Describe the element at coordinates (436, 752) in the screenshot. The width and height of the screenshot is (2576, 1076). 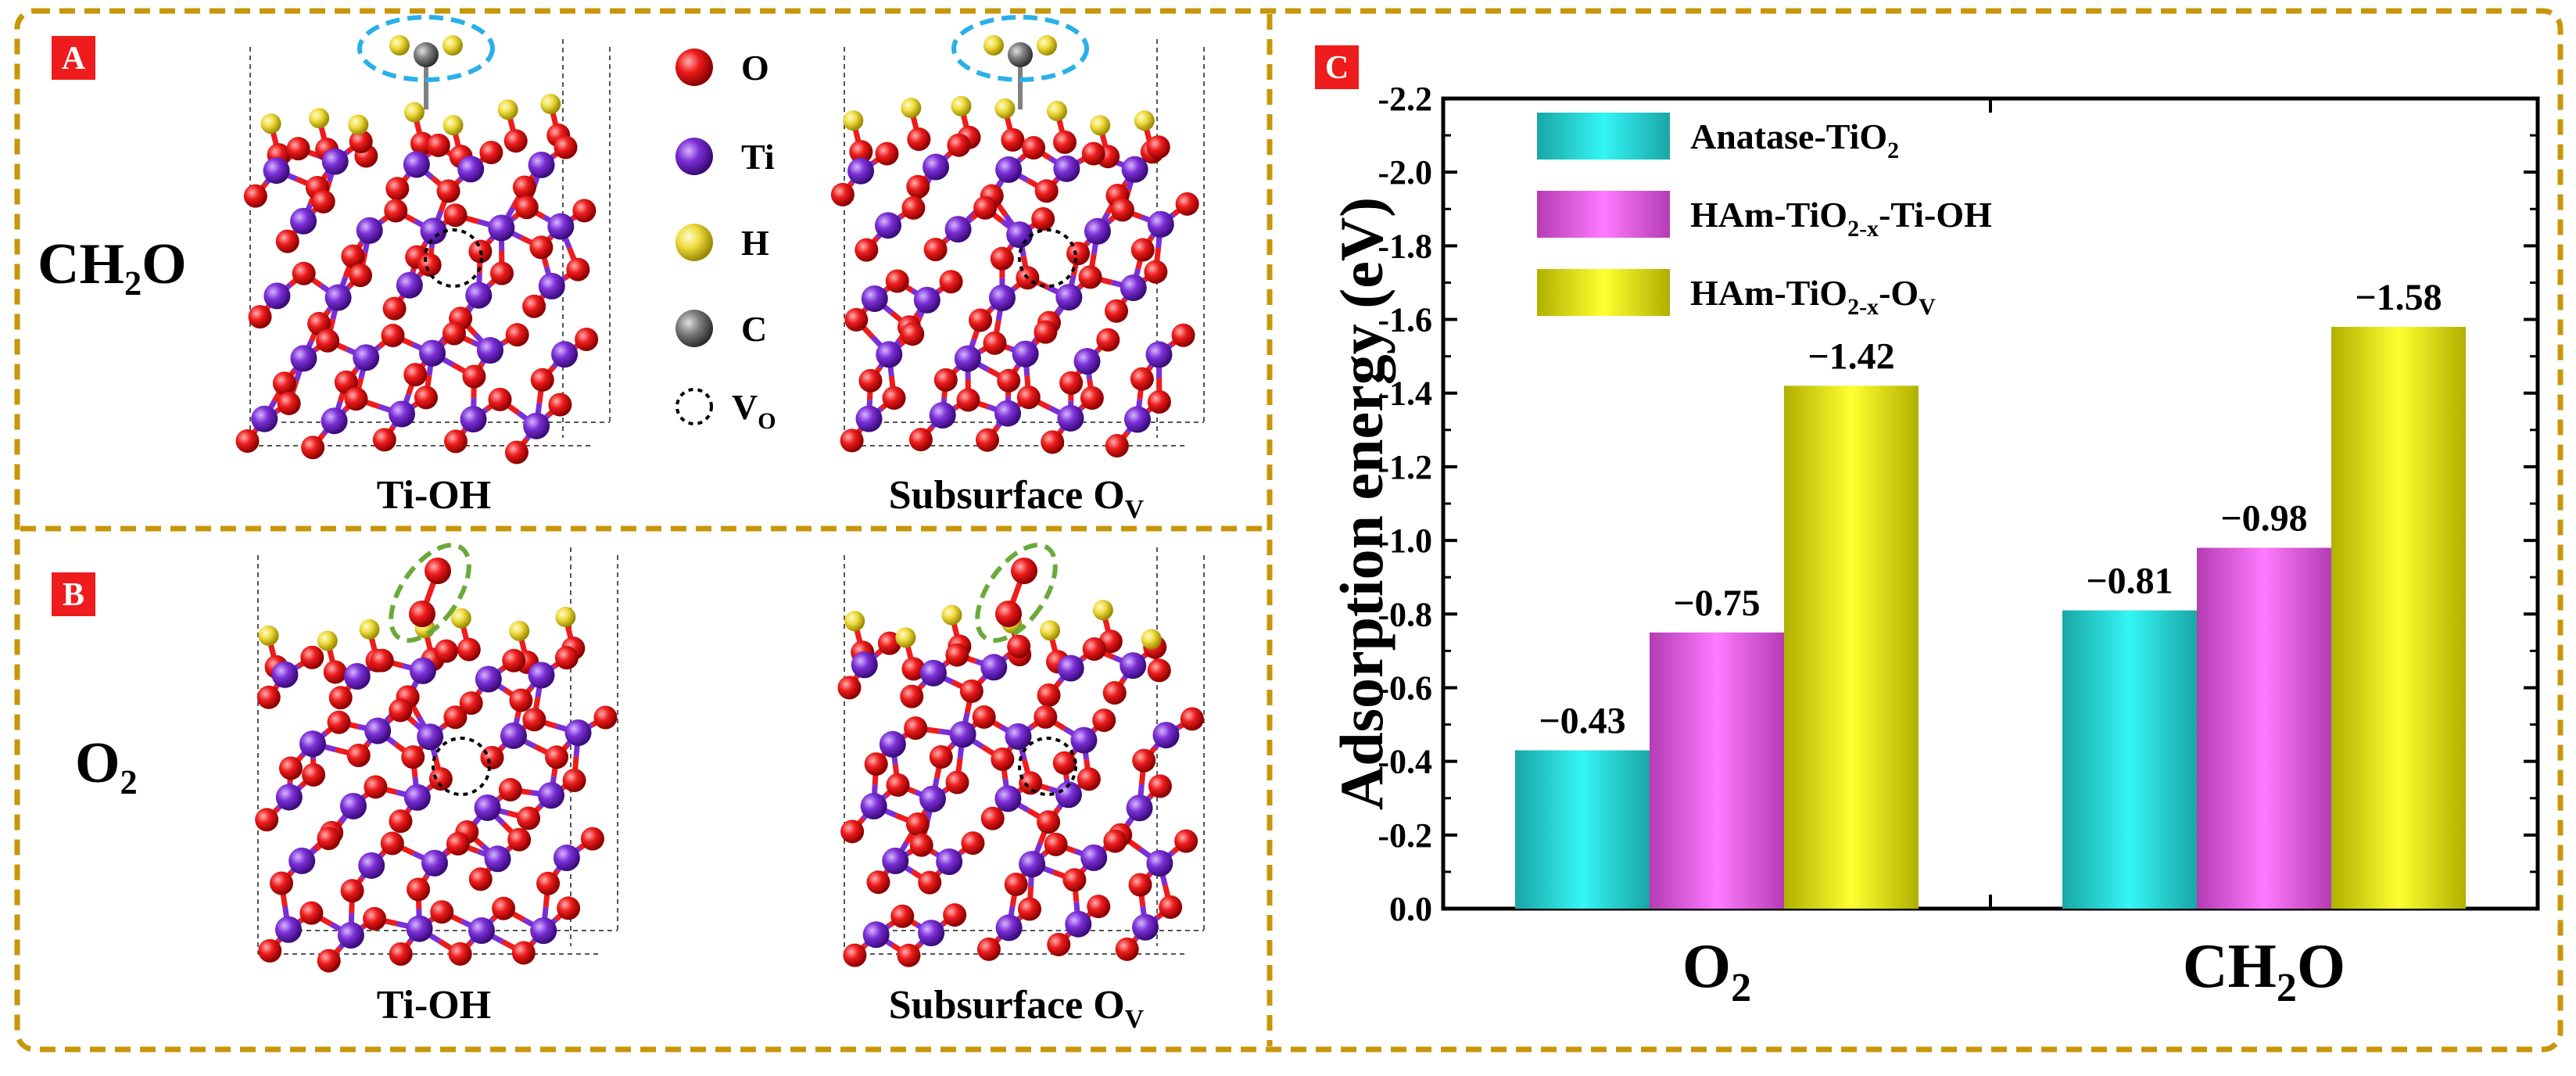
I see `structure-o2-ti-oh` at that location.